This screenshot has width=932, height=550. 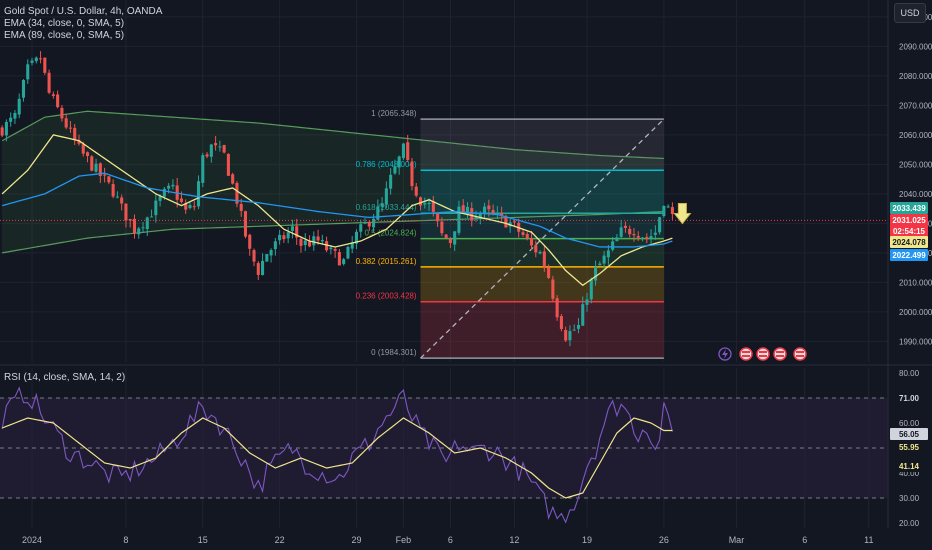 What do you see at coordinates (910, 13) in the screenshot?
I see `currency-button: USD` at bounding box center [910, 13].